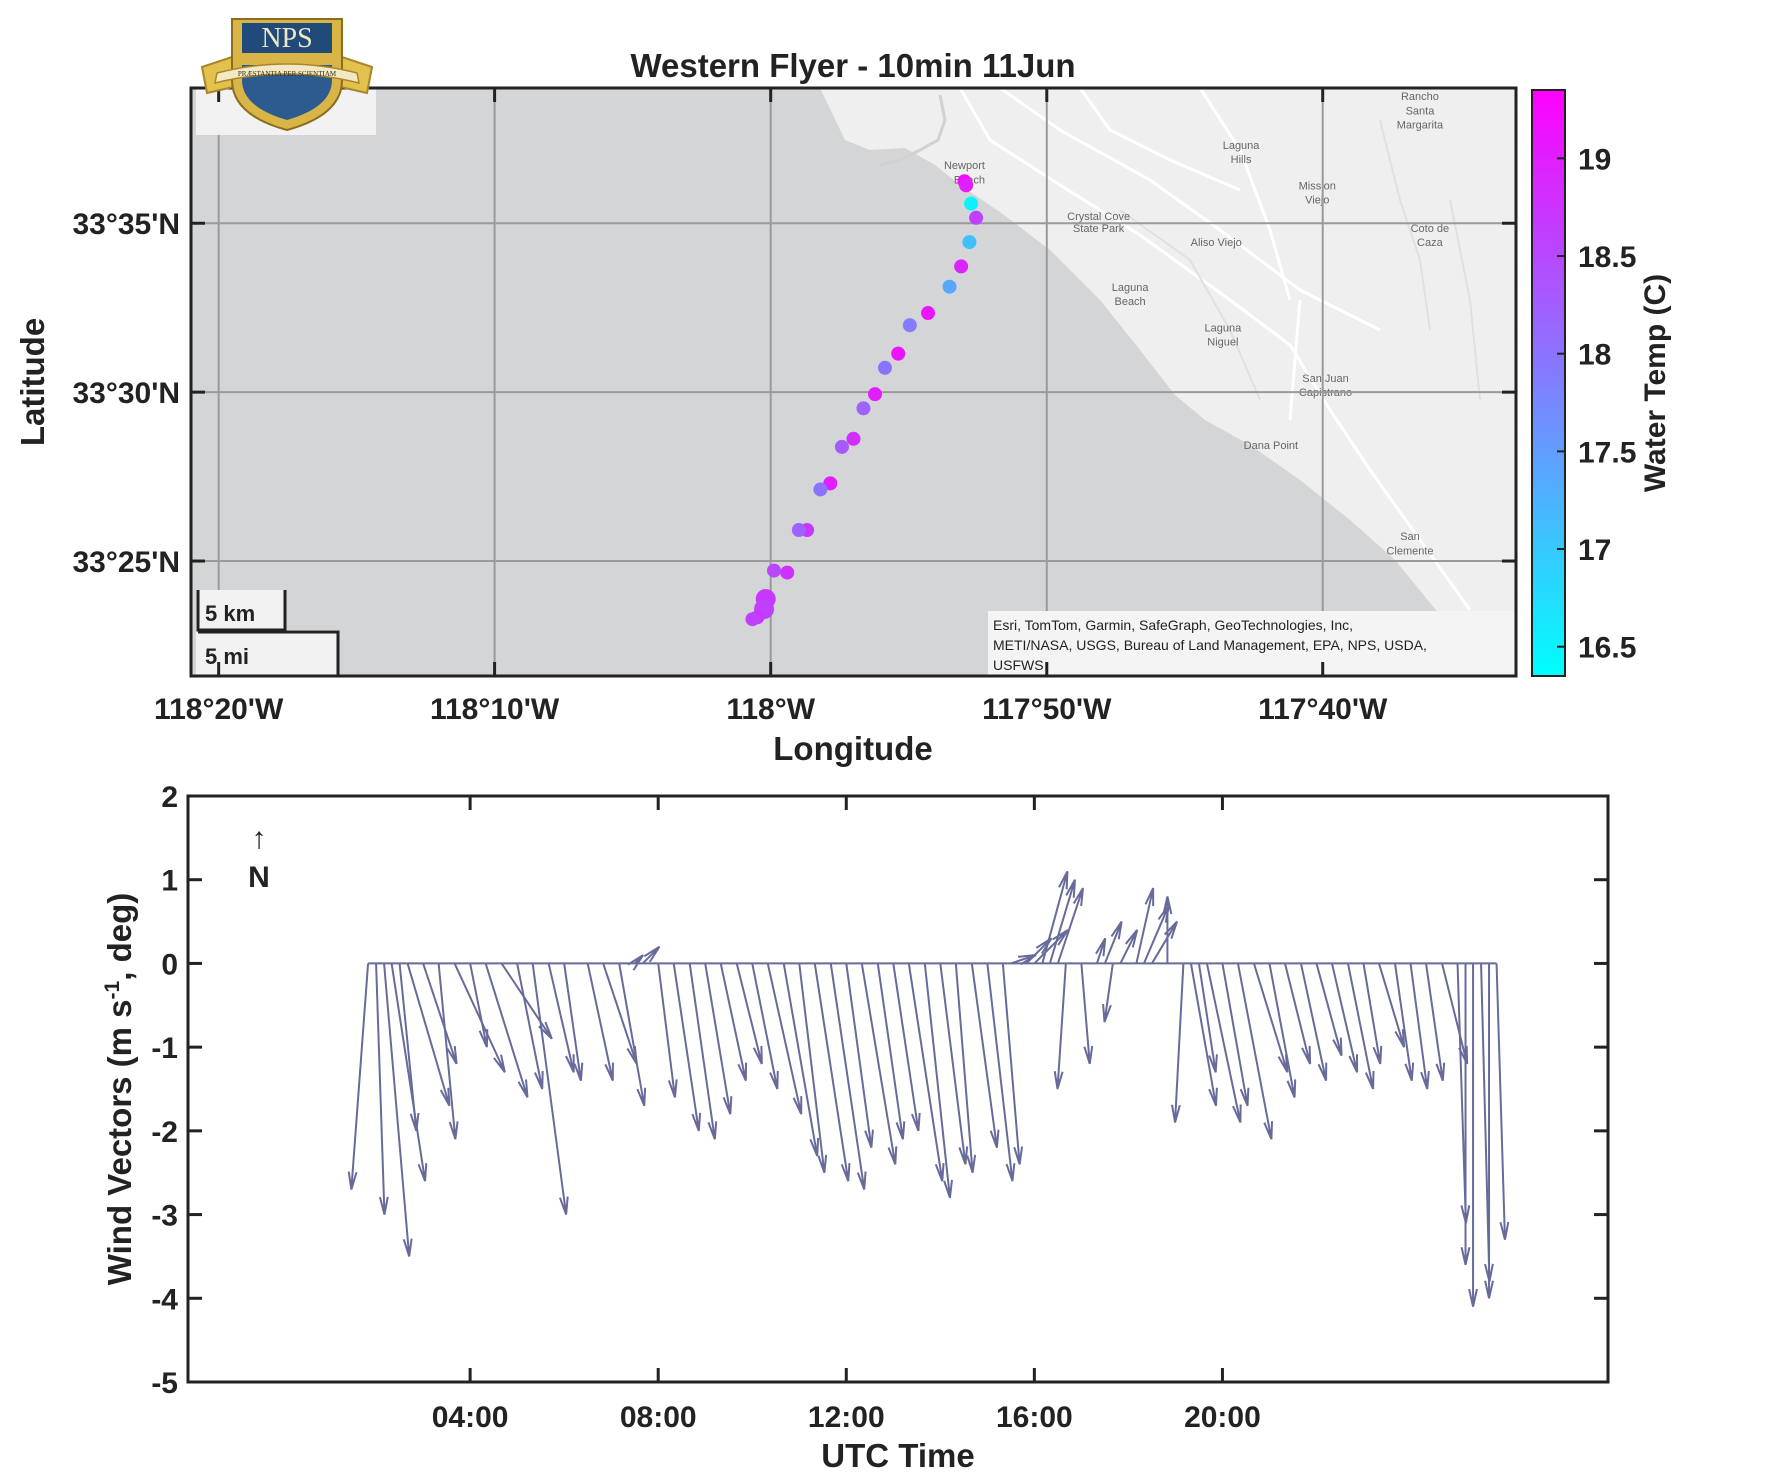  I want to click on place-label: Aliso Viejo, so click(1216, 243).